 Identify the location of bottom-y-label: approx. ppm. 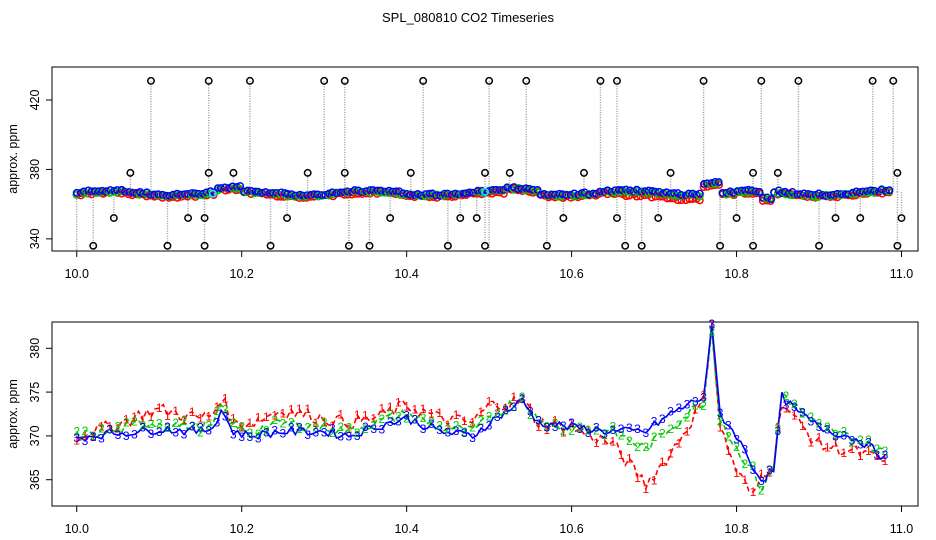
(13, 413).